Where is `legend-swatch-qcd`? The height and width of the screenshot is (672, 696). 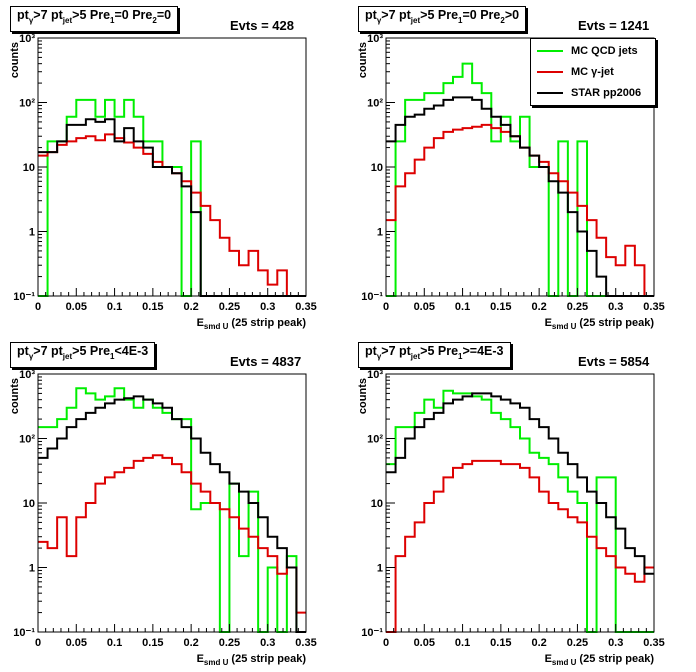 legend-swatch-qcd is located at coordinates (550, 51).